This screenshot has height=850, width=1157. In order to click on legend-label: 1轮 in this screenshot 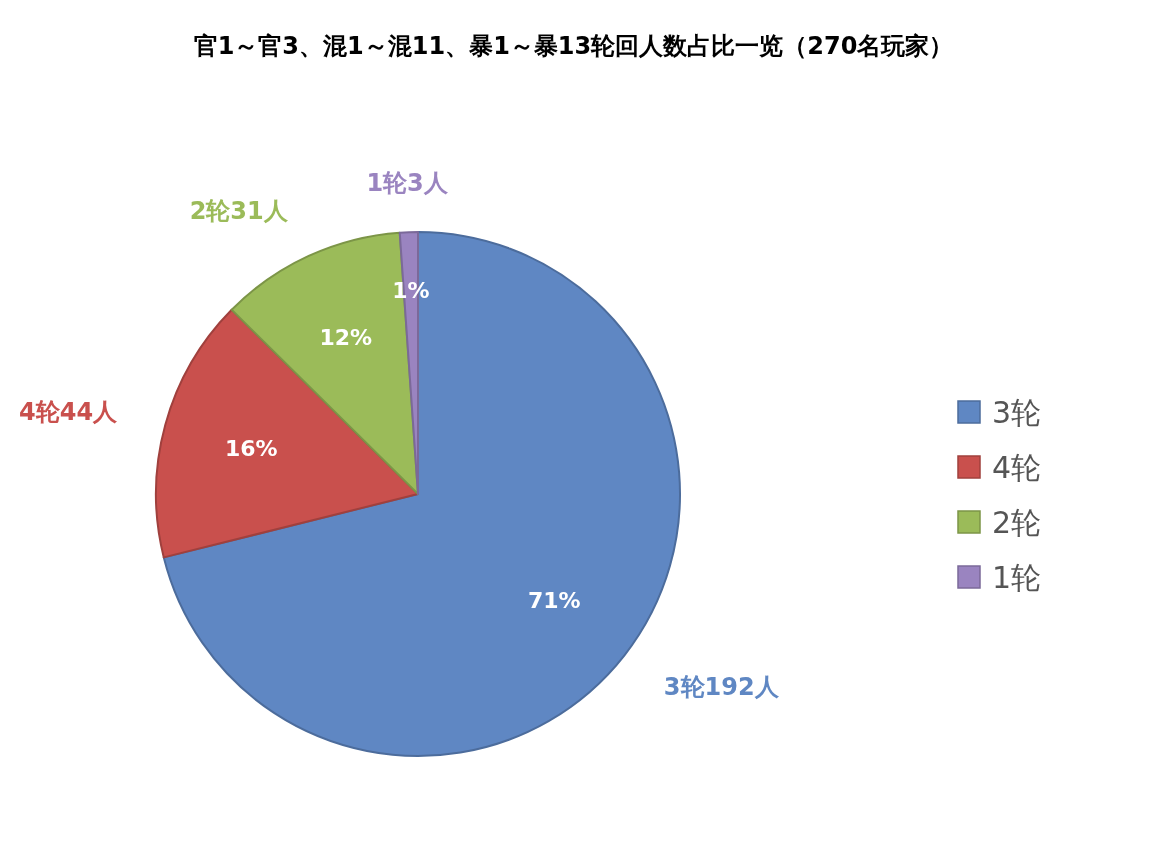, I will do `click(1017, 577)`.